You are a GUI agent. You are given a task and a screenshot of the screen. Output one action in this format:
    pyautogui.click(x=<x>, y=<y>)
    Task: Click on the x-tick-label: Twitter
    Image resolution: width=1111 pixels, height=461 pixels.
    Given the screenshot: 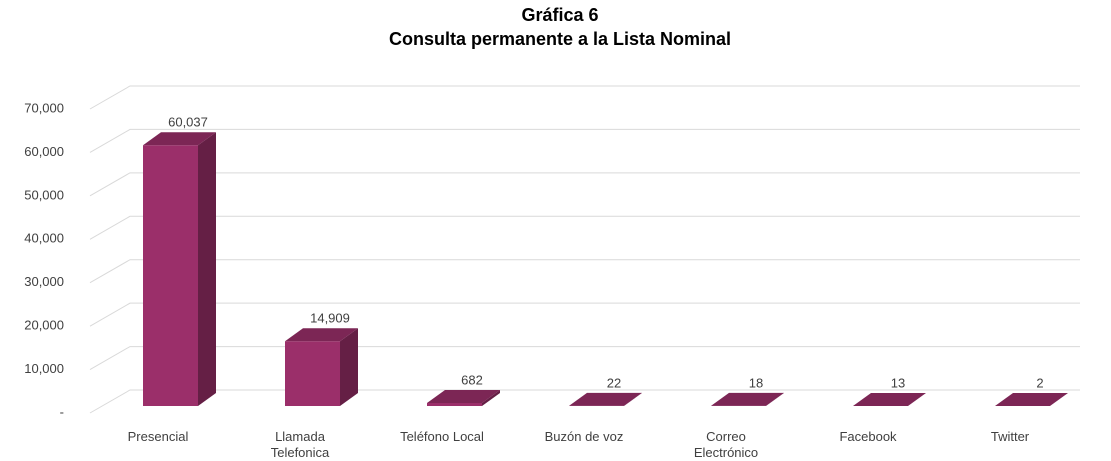 What is the action you would take?
    pyautogui.click(x=1010, y=436)
    